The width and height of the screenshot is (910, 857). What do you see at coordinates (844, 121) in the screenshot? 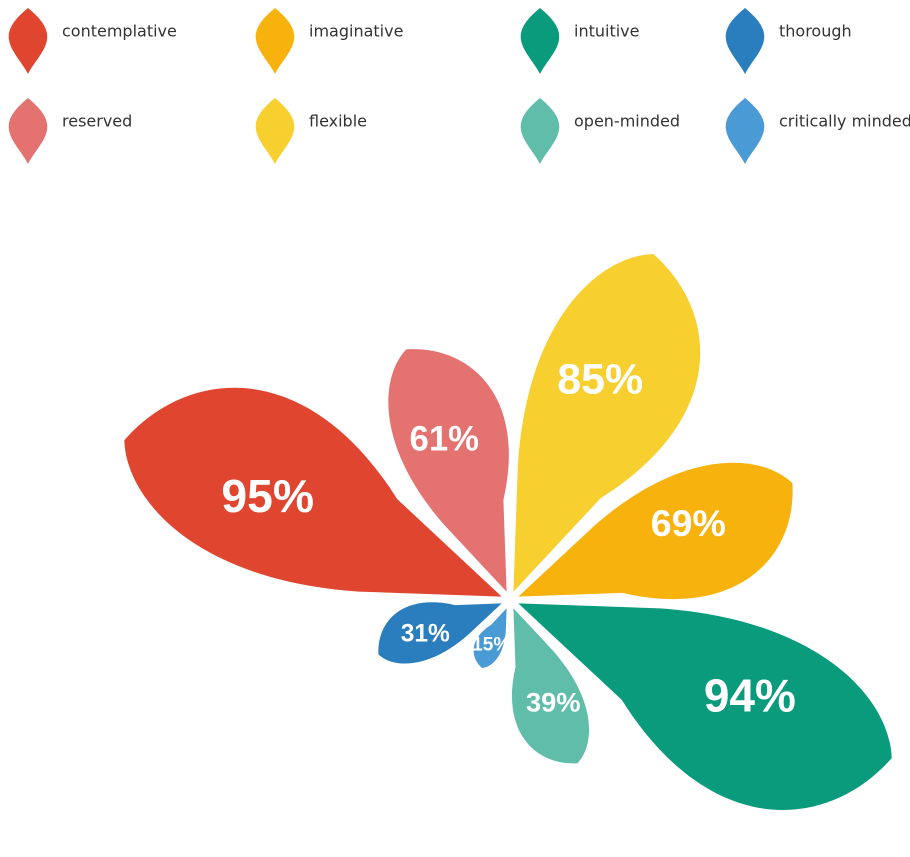
I see `legend-label: critically minded` at bounding box center [844, 121].